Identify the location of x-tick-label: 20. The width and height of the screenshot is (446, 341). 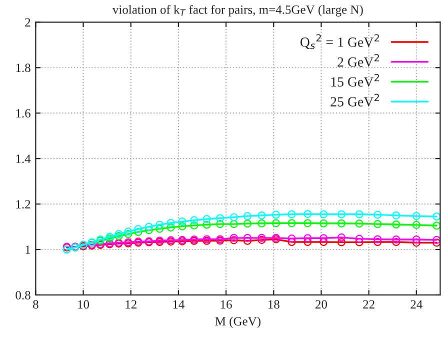
(321, 304).